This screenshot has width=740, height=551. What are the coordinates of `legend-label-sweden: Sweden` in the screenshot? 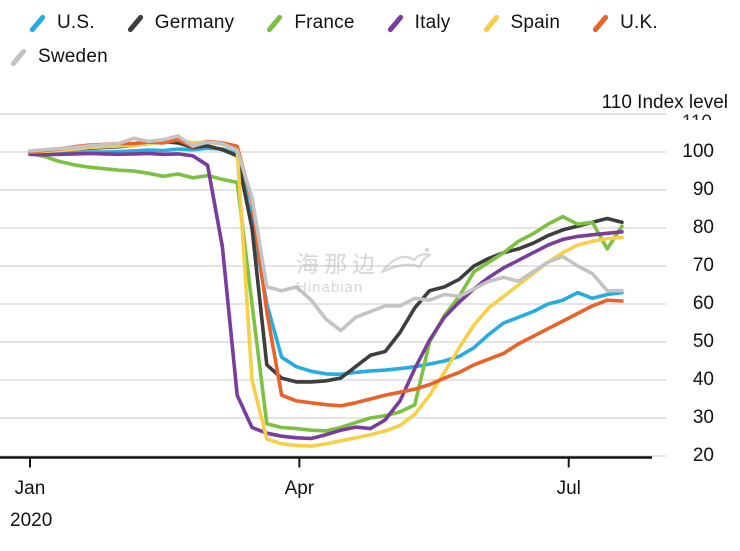 It's located at (73, 56).